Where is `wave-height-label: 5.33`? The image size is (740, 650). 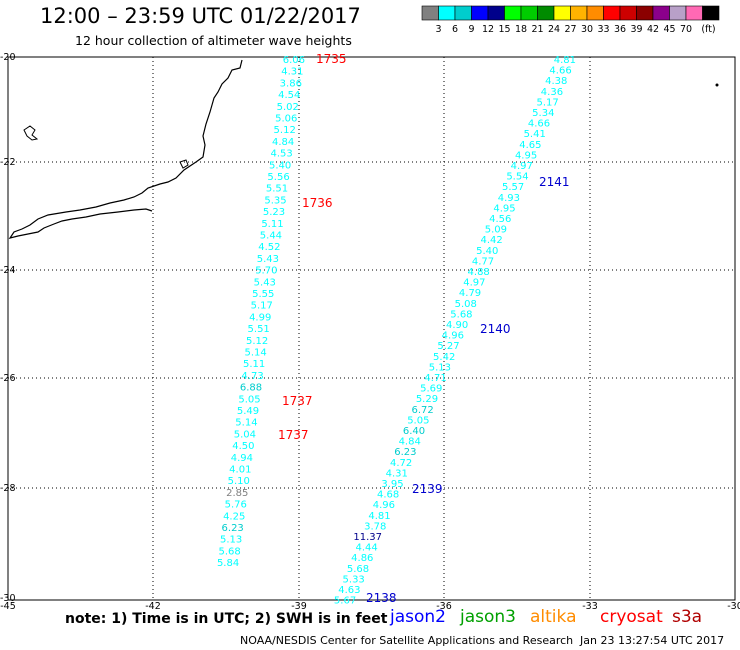 wave-height-label: 5.33 is located at coordinates (354, 579).